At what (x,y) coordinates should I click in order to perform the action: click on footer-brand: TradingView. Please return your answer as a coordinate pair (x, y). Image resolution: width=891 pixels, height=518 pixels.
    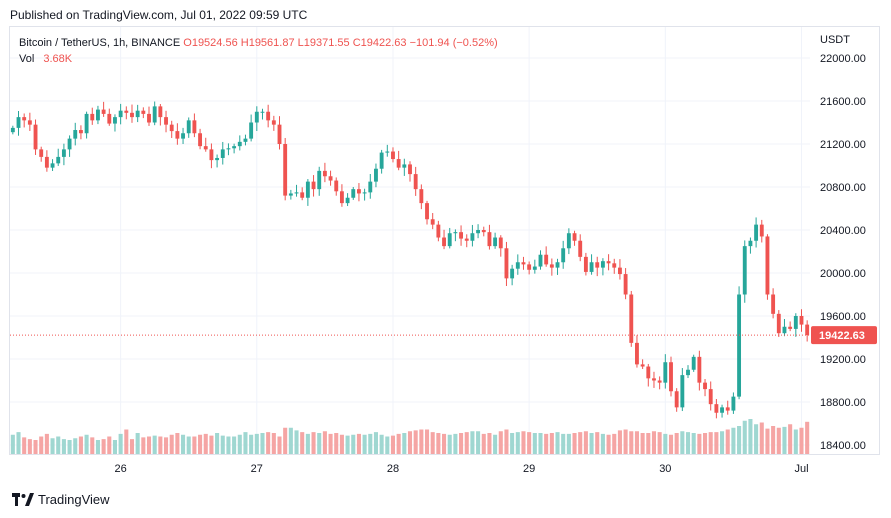
    Looking at the image, I should click on (74, 499).